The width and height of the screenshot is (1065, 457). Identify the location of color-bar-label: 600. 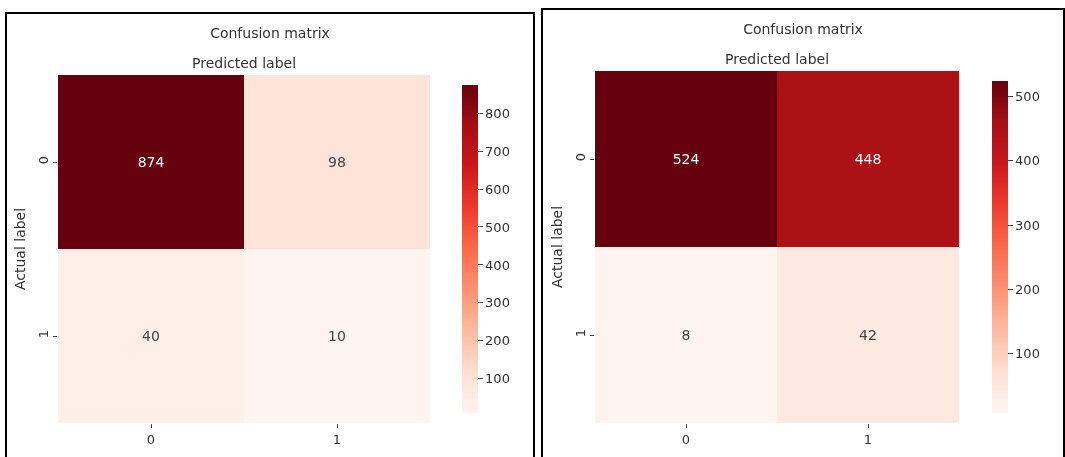
(497, 189).